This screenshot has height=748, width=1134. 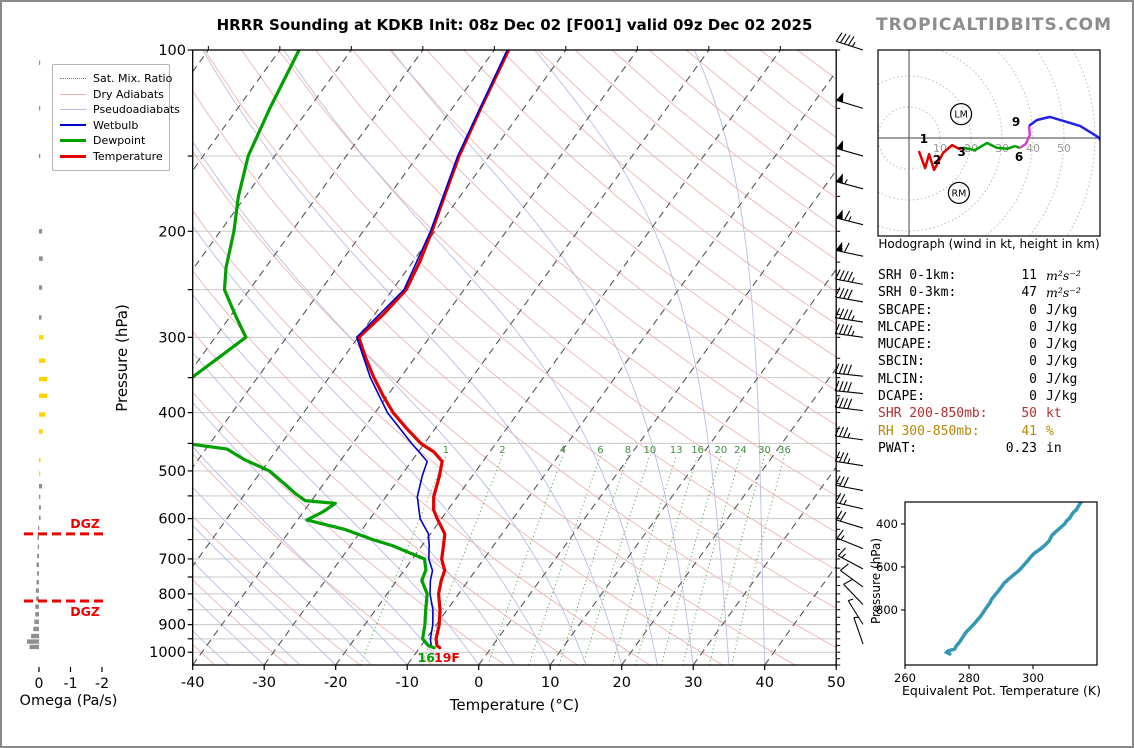 What do you see at coordinates (1013, 579) in the screenshot?
I see `thetae-curve` at bounding box center [1013, 579].